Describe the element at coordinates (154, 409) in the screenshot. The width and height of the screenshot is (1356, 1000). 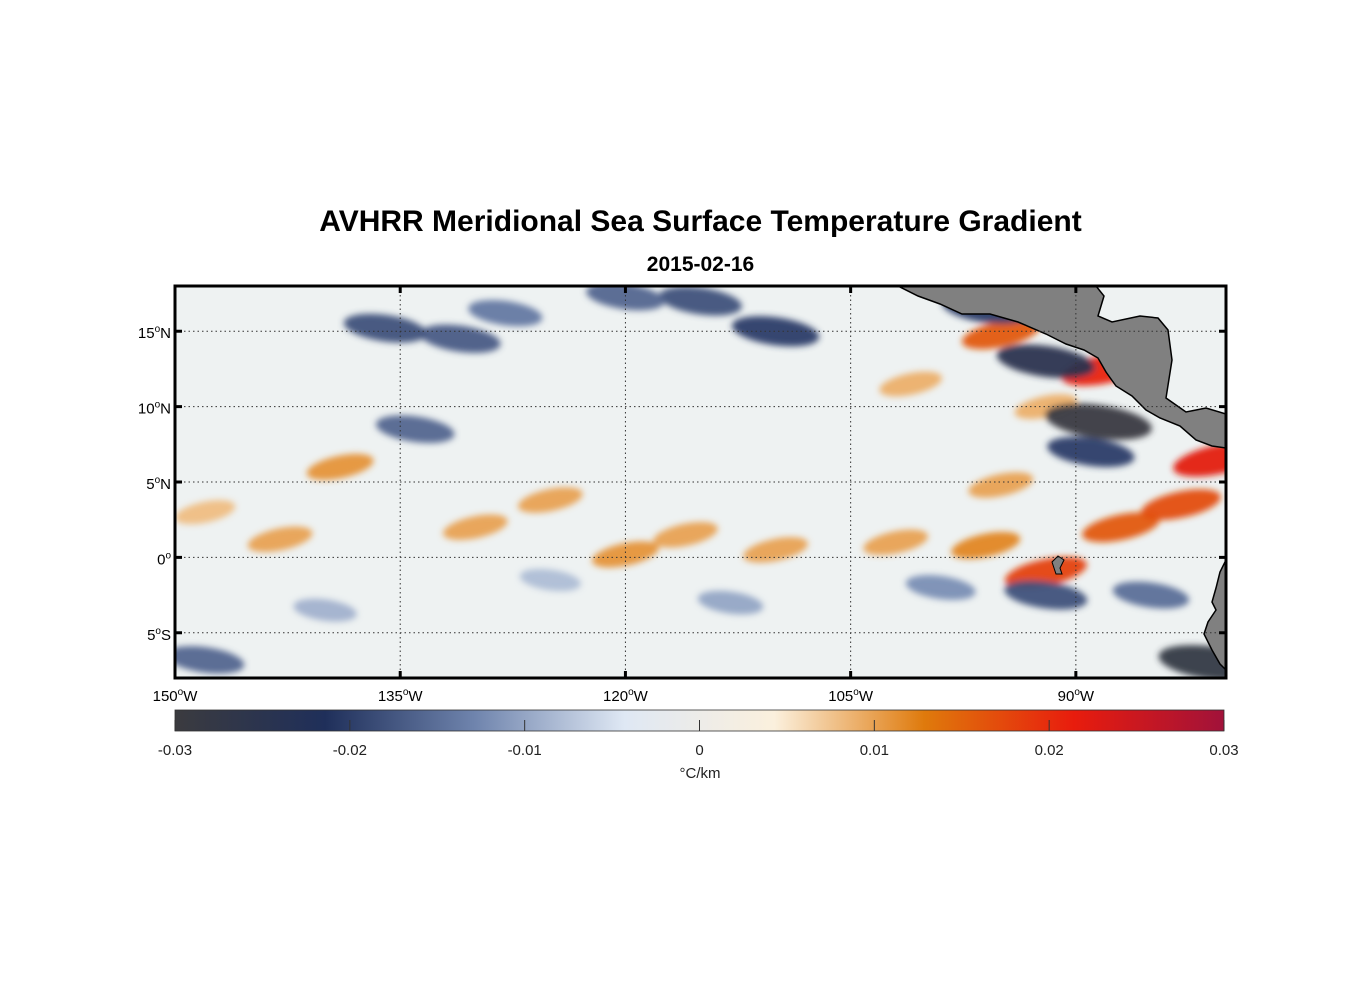
I see `y-tick-label: 10oN` at that location.